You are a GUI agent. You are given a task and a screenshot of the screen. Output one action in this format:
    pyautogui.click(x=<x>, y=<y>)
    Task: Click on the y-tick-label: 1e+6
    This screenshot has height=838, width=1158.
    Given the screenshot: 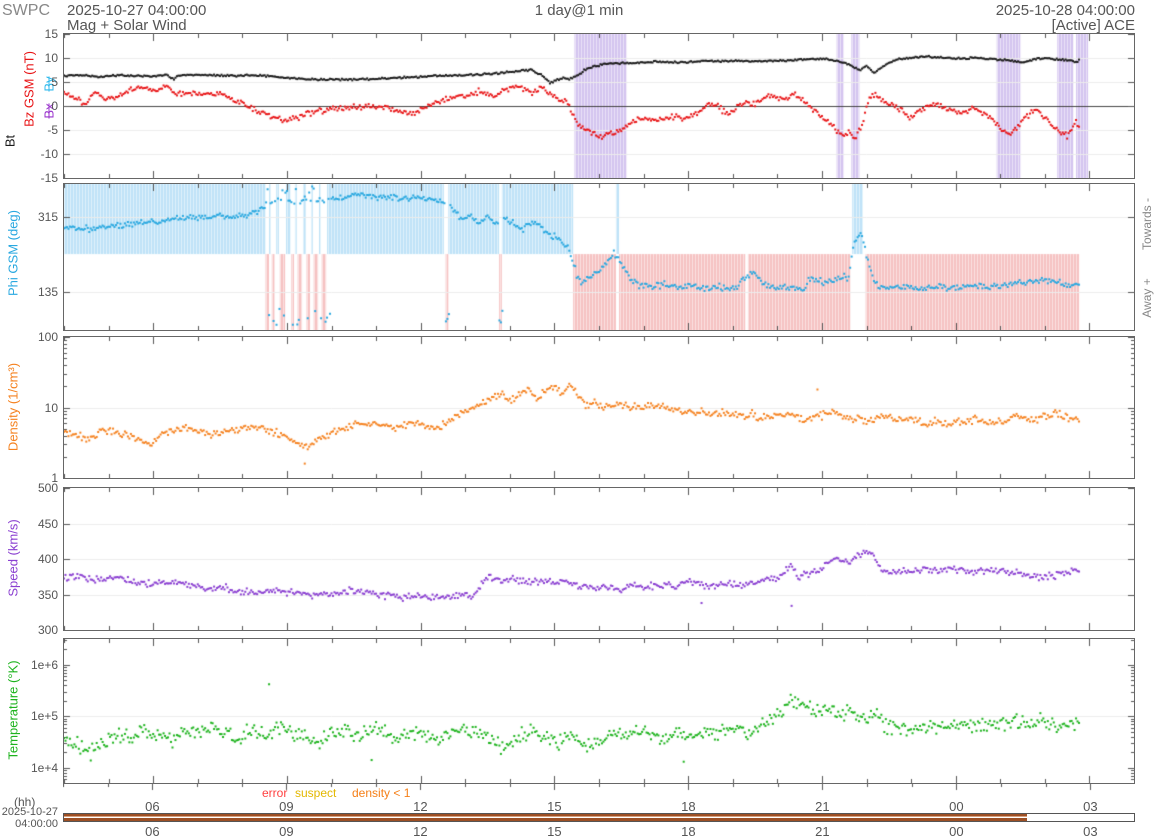 What is the action you would take?
    pyautogui.click(x=44, y=664)
    